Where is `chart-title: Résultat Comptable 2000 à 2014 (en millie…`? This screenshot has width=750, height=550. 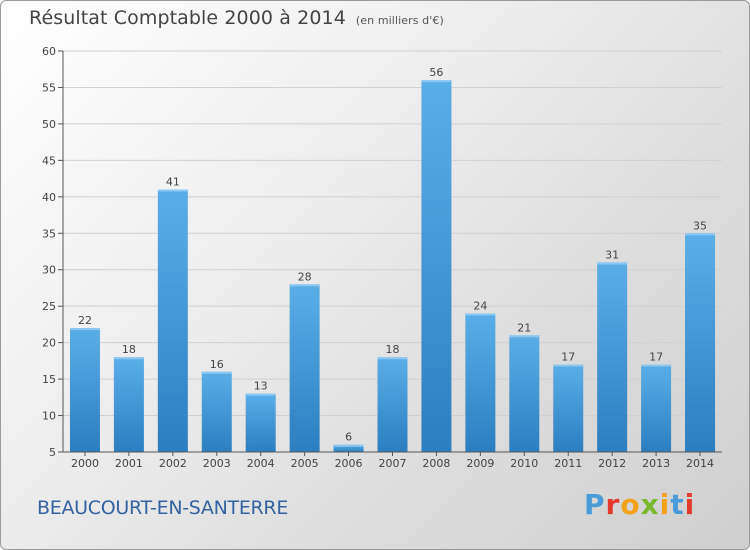 chart-title: Résultat Comptable 2000 à 2014 (en millie… is located at coordinates (236, 18).